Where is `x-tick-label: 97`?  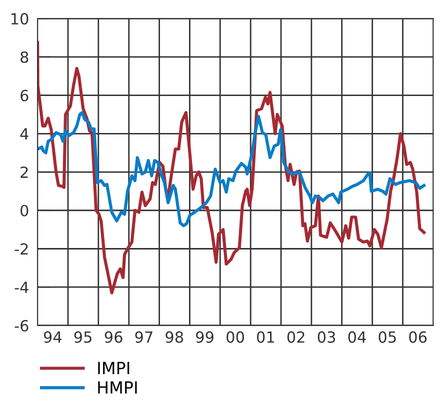
x-tick-label: 97 is located at coordinates (143, 337).